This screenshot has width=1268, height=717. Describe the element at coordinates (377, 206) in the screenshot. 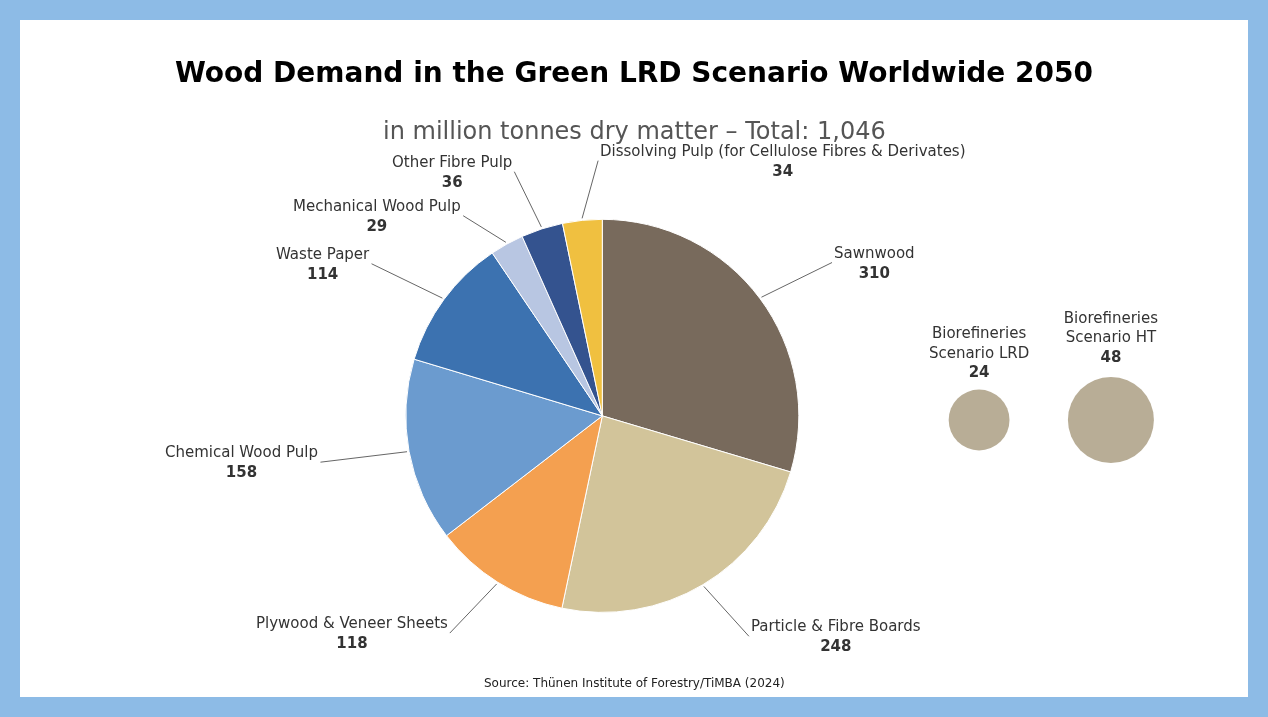

I see `slice-label: Mechanical Wood Pulp` at that location.